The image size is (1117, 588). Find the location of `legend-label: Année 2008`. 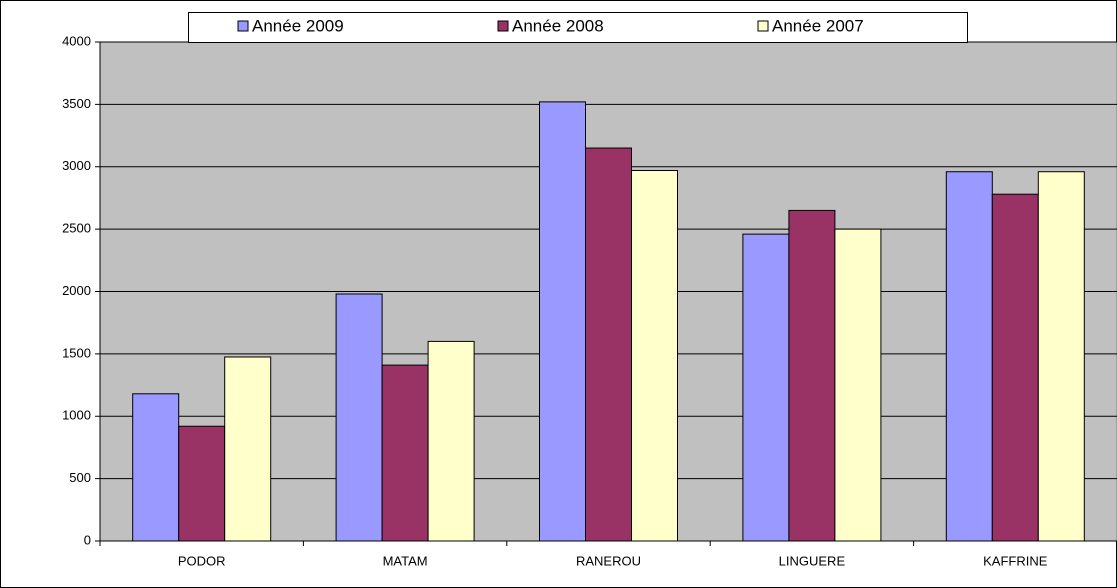

legend-label: Année 2008 is located at coordinates (558, 25).